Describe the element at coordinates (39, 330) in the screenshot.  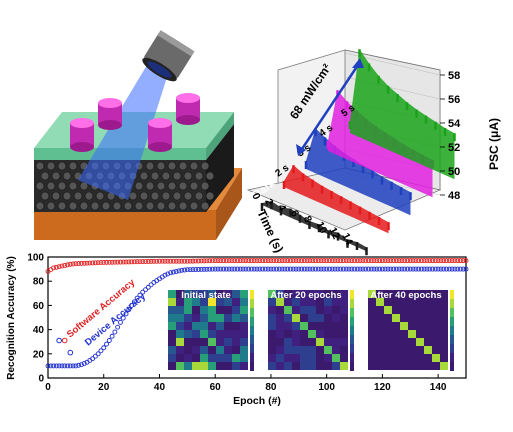
I see `y-tick-label: 40` at that location.